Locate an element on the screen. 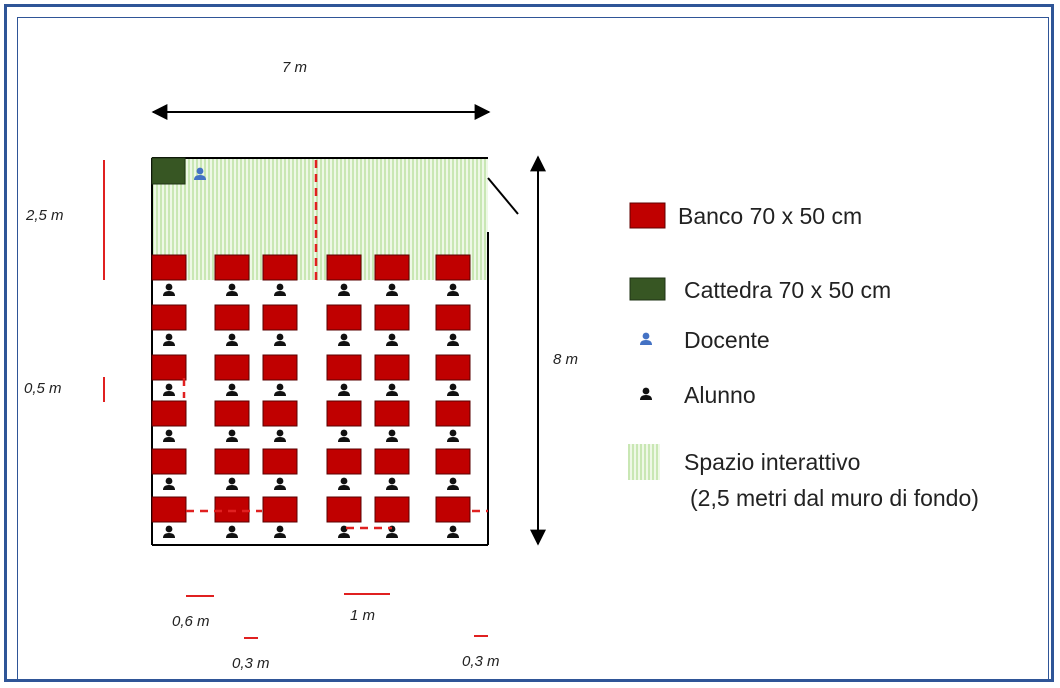  wall-gap-left-label: 0,3 m is located at coordinates (251, 663).